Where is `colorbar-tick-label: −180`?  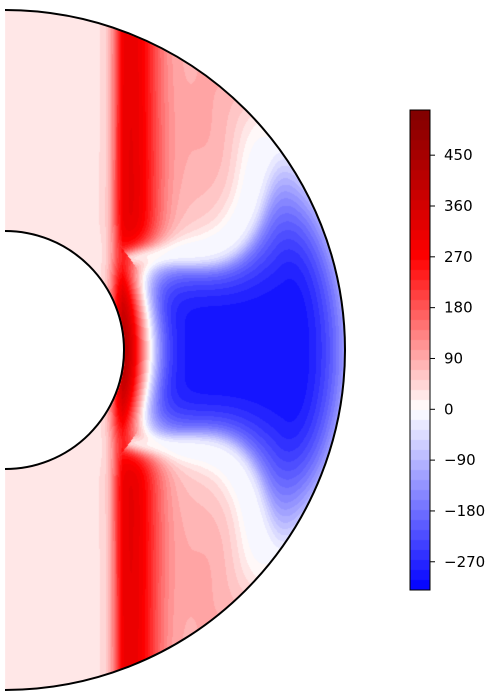 colorbar-tick-label: −180 is located at coordinates (464, 511).